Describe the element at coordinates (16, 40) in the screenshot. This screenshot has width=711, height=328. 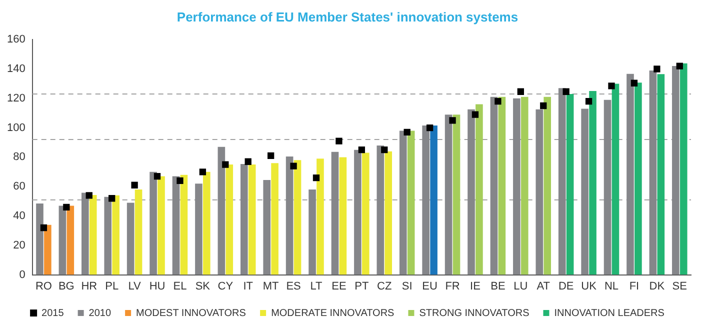
I see `y-tick-label: 160` at that location.